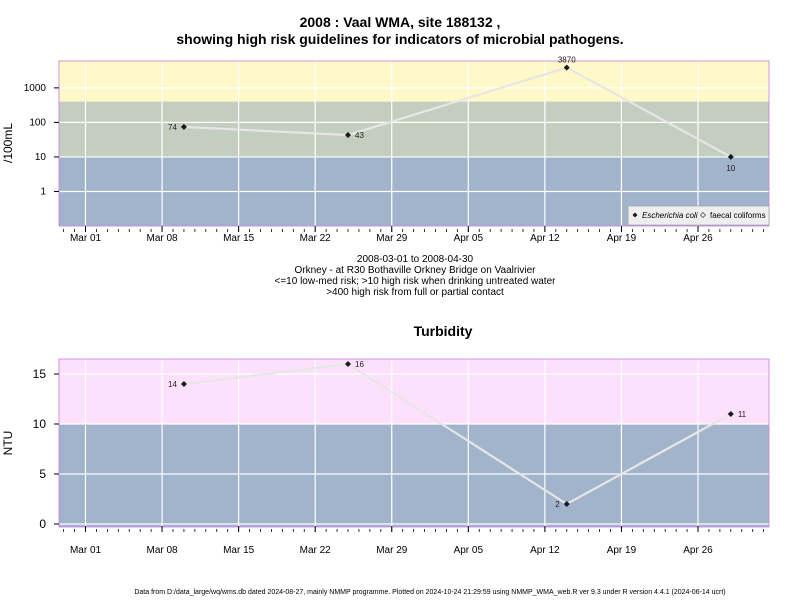 Image resolution: width=800 pixels, height=600 pixels. Describe the element at coordinates (557, 504) in the screenshot. I see `turbidity-data-label-2: 2` at that location.